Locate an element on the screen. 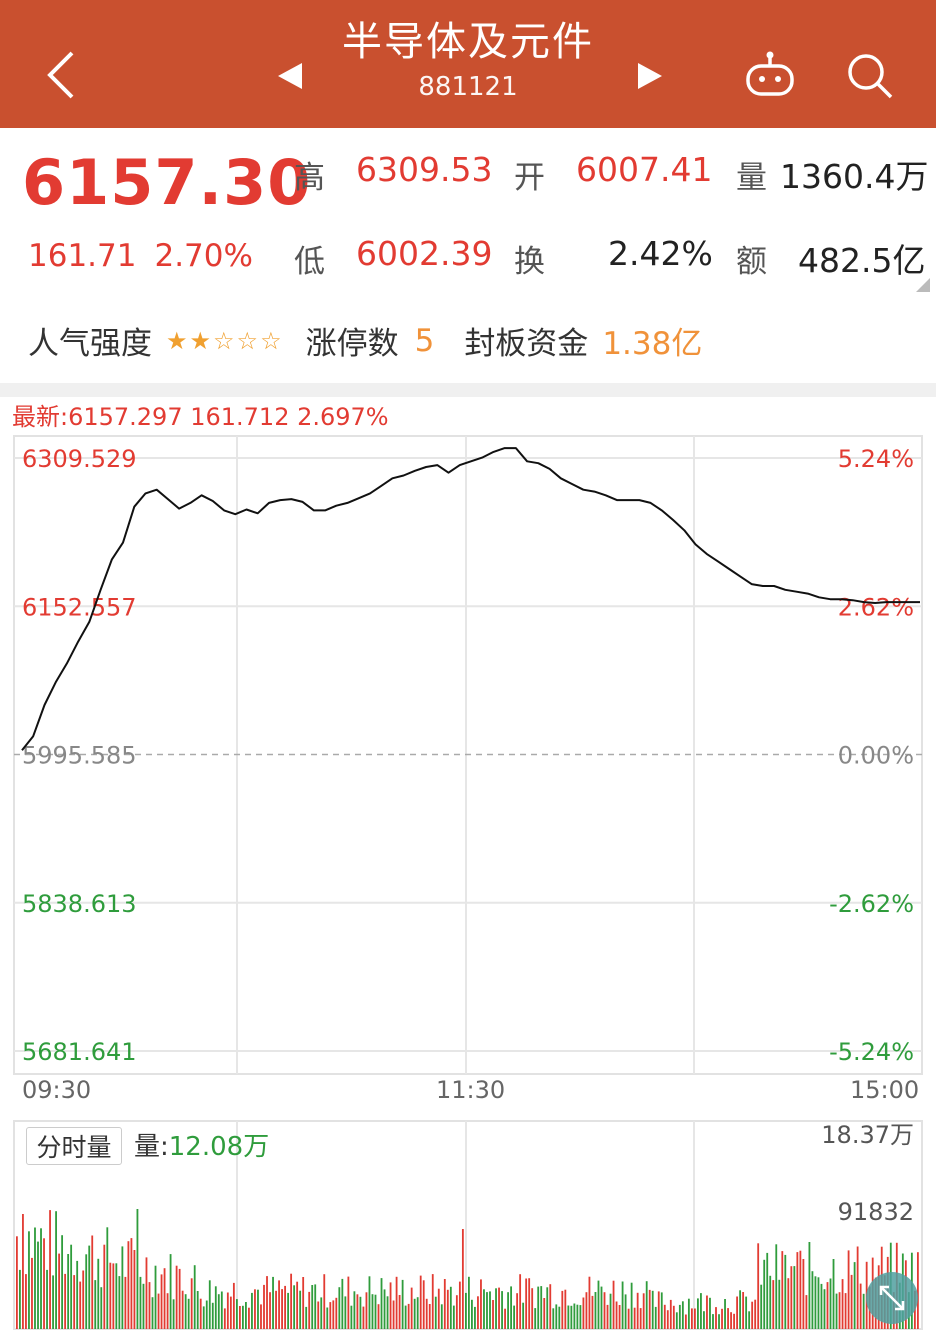 The height and width of the screenshot is (1332, 936). search-icon is located at coordinates (870, 76).